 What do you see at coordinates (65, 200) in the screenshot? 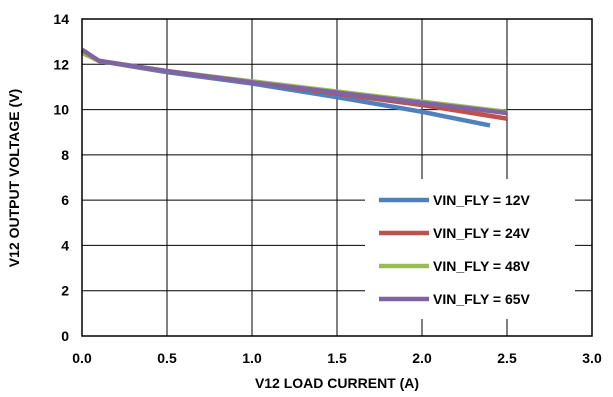
I see `y-tick-label: 6` at bounding box center [65, 200].